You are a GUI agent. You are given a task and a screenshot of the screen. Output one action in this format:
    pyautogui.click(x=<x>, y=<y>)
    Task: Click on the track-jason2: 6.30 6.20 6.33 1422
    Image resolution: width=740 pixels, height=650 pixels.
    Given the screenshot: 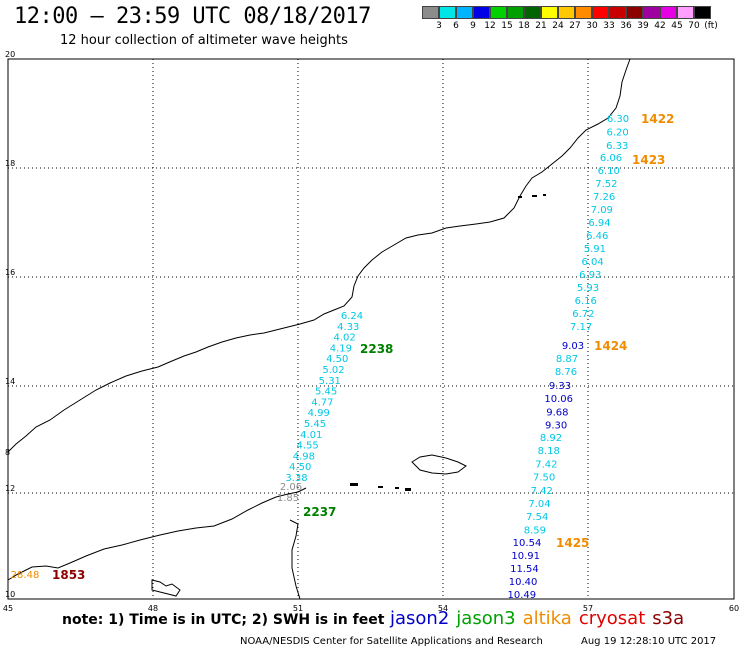 What is the action you would take?
    pyautogui.click(x=640, y=132)
    